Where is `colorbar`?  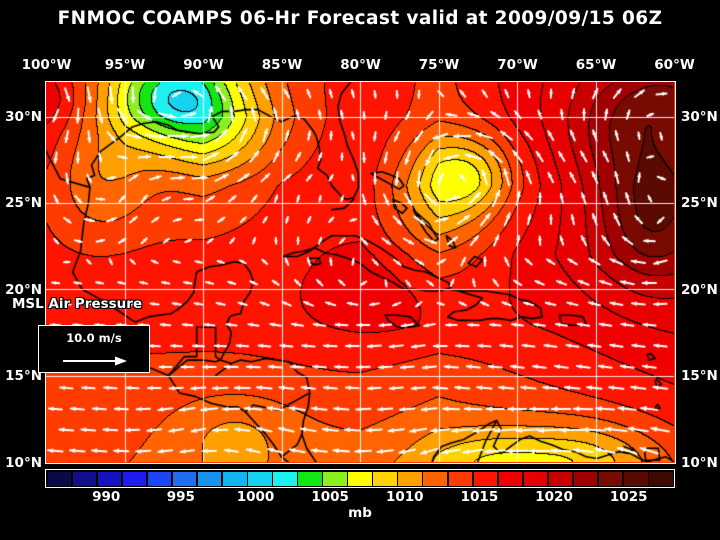 colorbar is located at coordinates (360, 478).